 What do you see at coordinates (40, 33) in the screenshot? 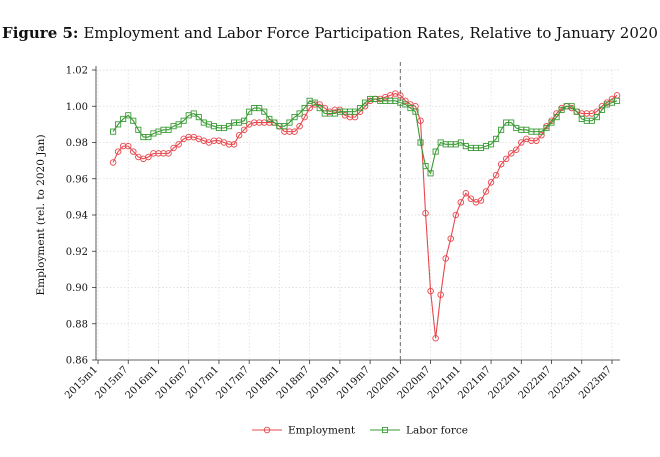
I see `figure-label: Figure 5:` at bounding box center [40, 33].